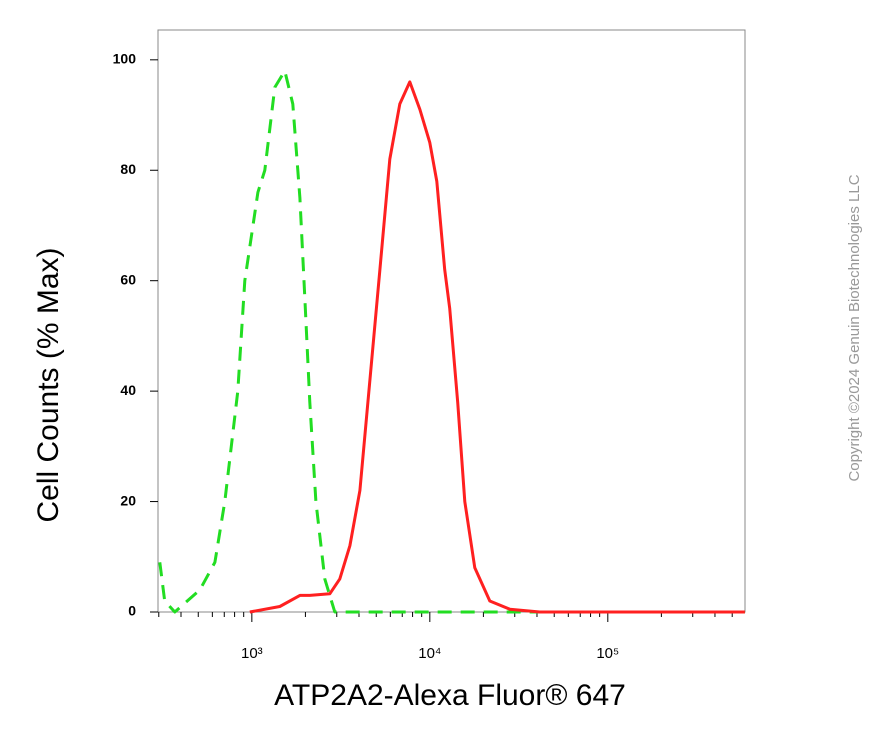 The image size is (884, 730). What do you see at coordinates (132, 611) in the screenshot?
I see `y-tick-label: 0` at bounding box center [132, 611].